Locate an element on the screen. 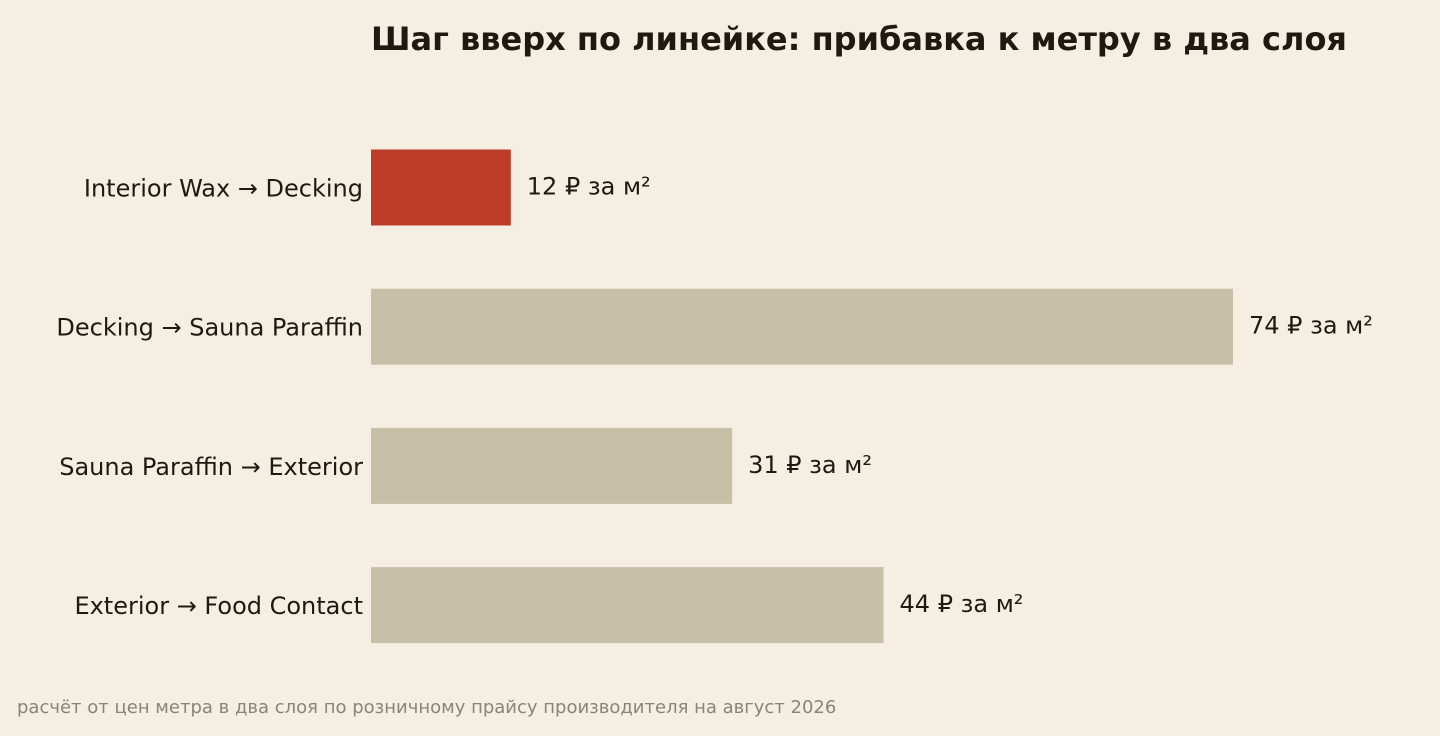 The width and height of the screenshot is (1440, 736). category-label-1: Interior Wax → Decking is located at coordinates (223, 189).